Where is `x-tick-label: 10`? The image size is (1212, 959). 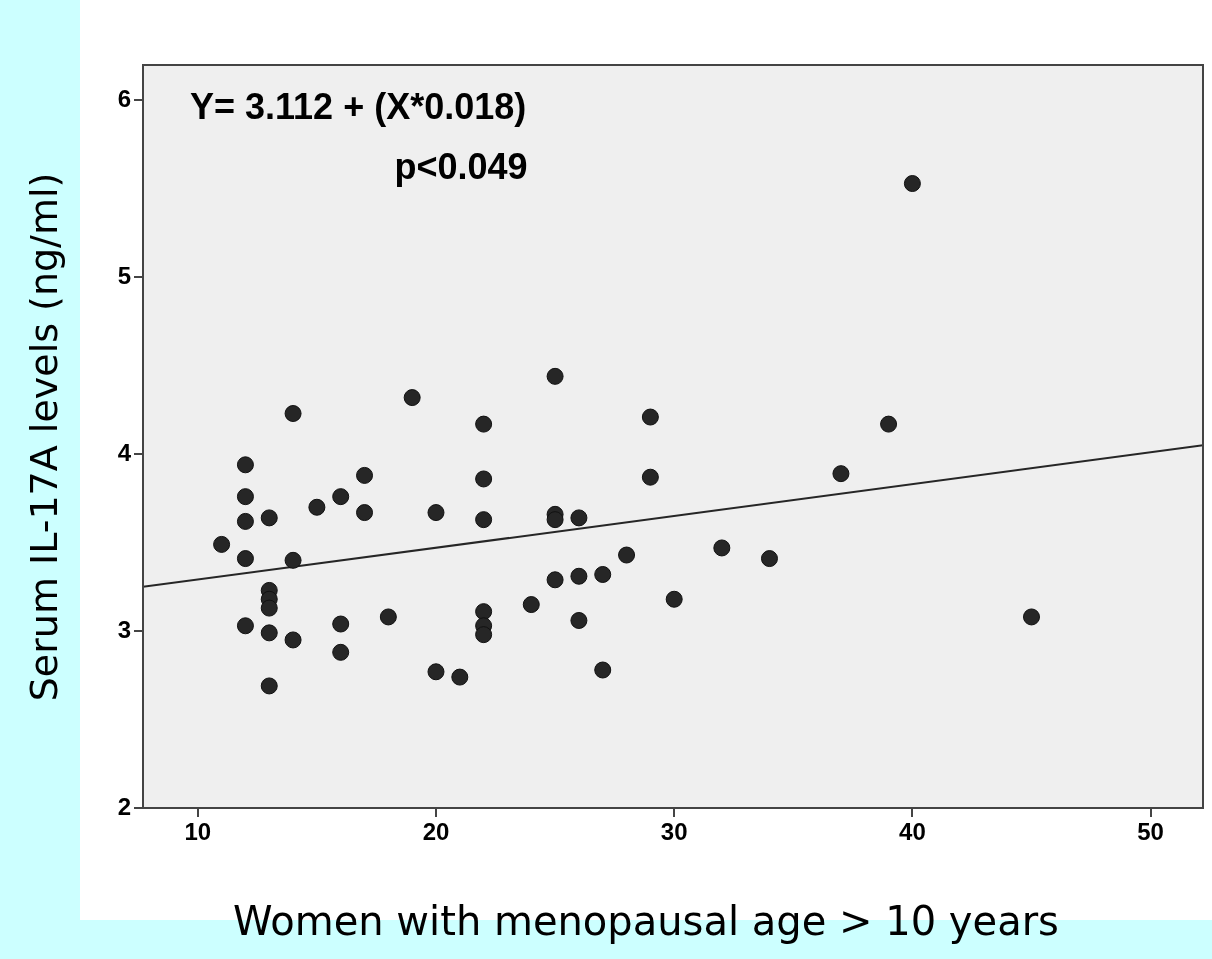 x-tick-label: 10 is located at coordinates (198, 832).